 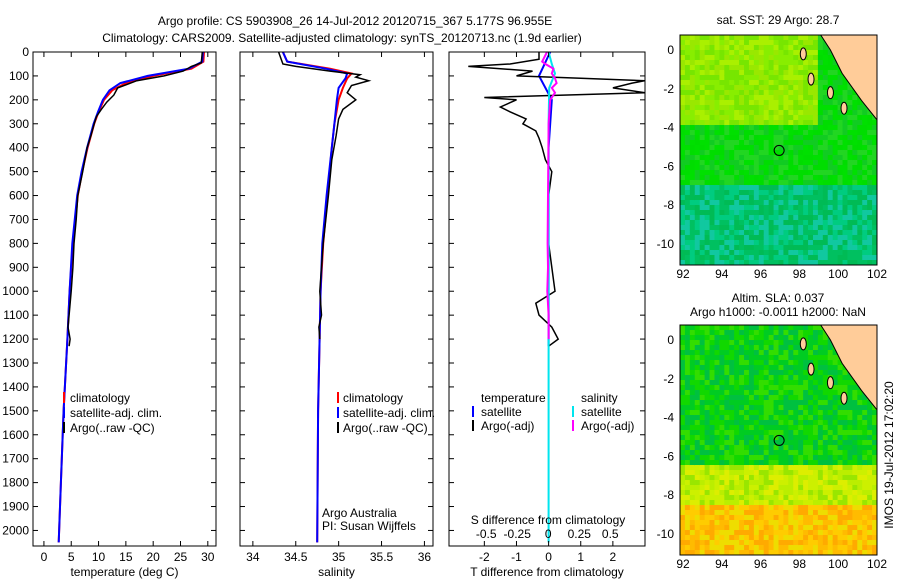 What do you see at coordinates (800, 274) in the screenshot?
I see `lon-tick-label: 98` at bounding box center [800, 274].